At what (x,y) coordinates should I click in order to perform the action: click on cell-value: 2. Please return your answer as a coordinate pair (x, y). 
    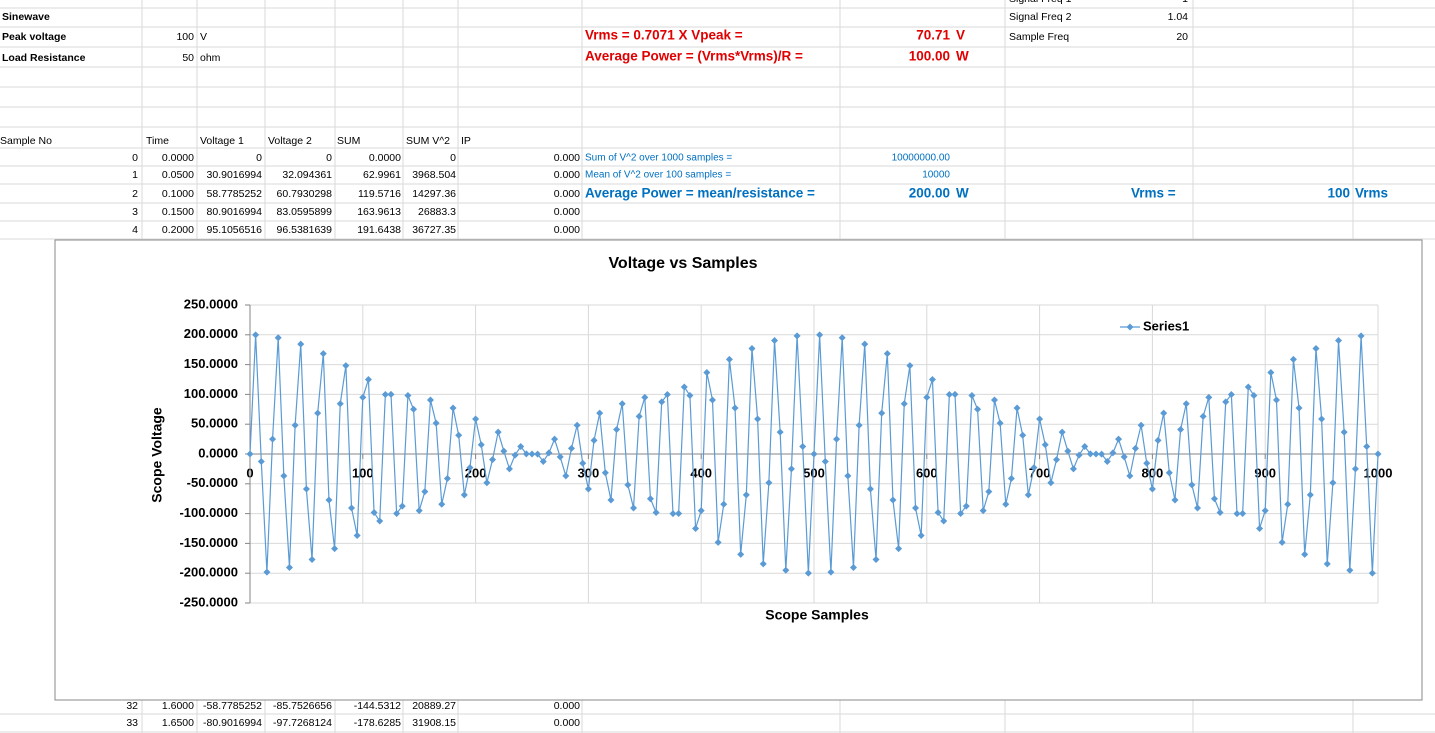
    Looking at the image, I should click on (135, 194).